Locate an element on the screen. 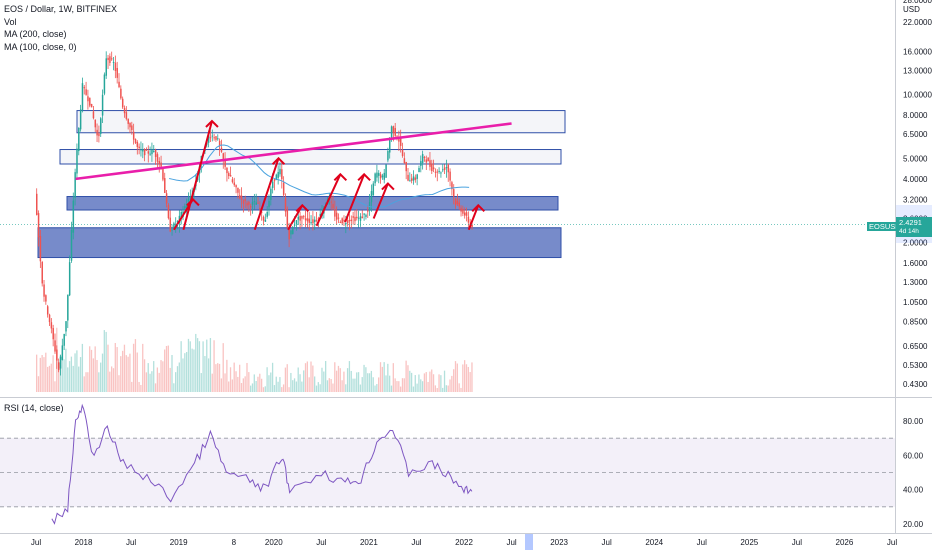  support-resistance-zone is located at coordinates (310, 157).